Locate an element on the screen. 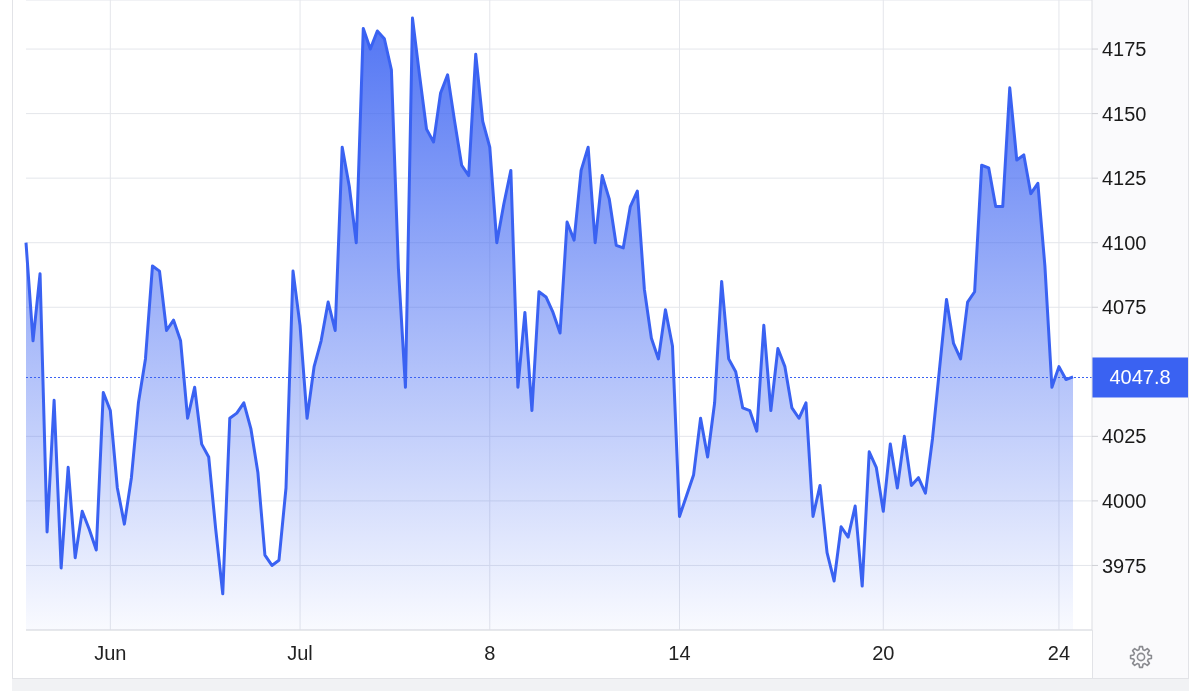 Image resolution: width=1200 pixels, height=691 pixels. x-tick-label: 8 is located at coordinates (490, 653).